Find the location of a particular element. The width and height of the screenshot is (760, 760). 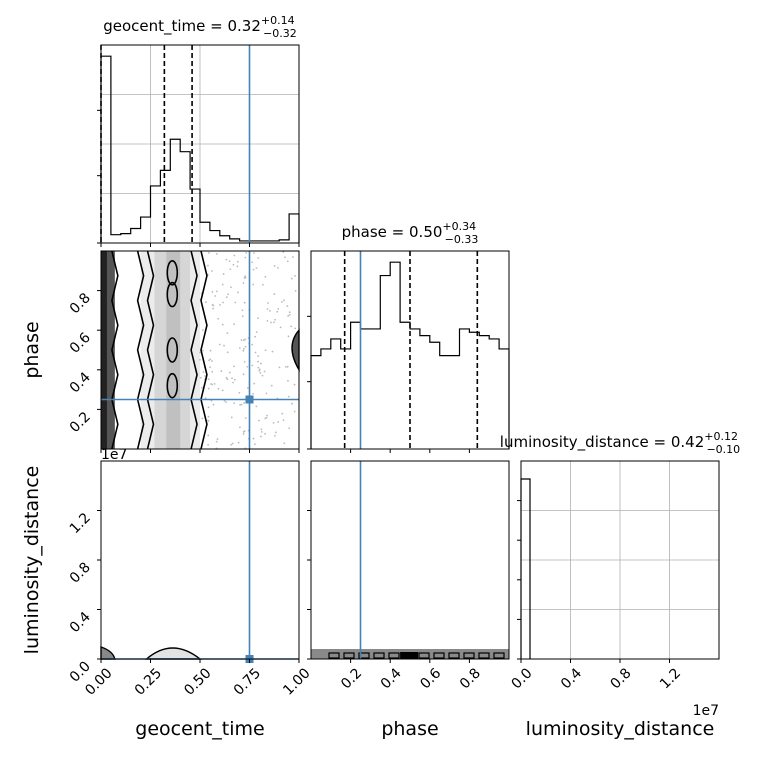

y-tick-label: 0.8 is located at coordinates (80, 303).